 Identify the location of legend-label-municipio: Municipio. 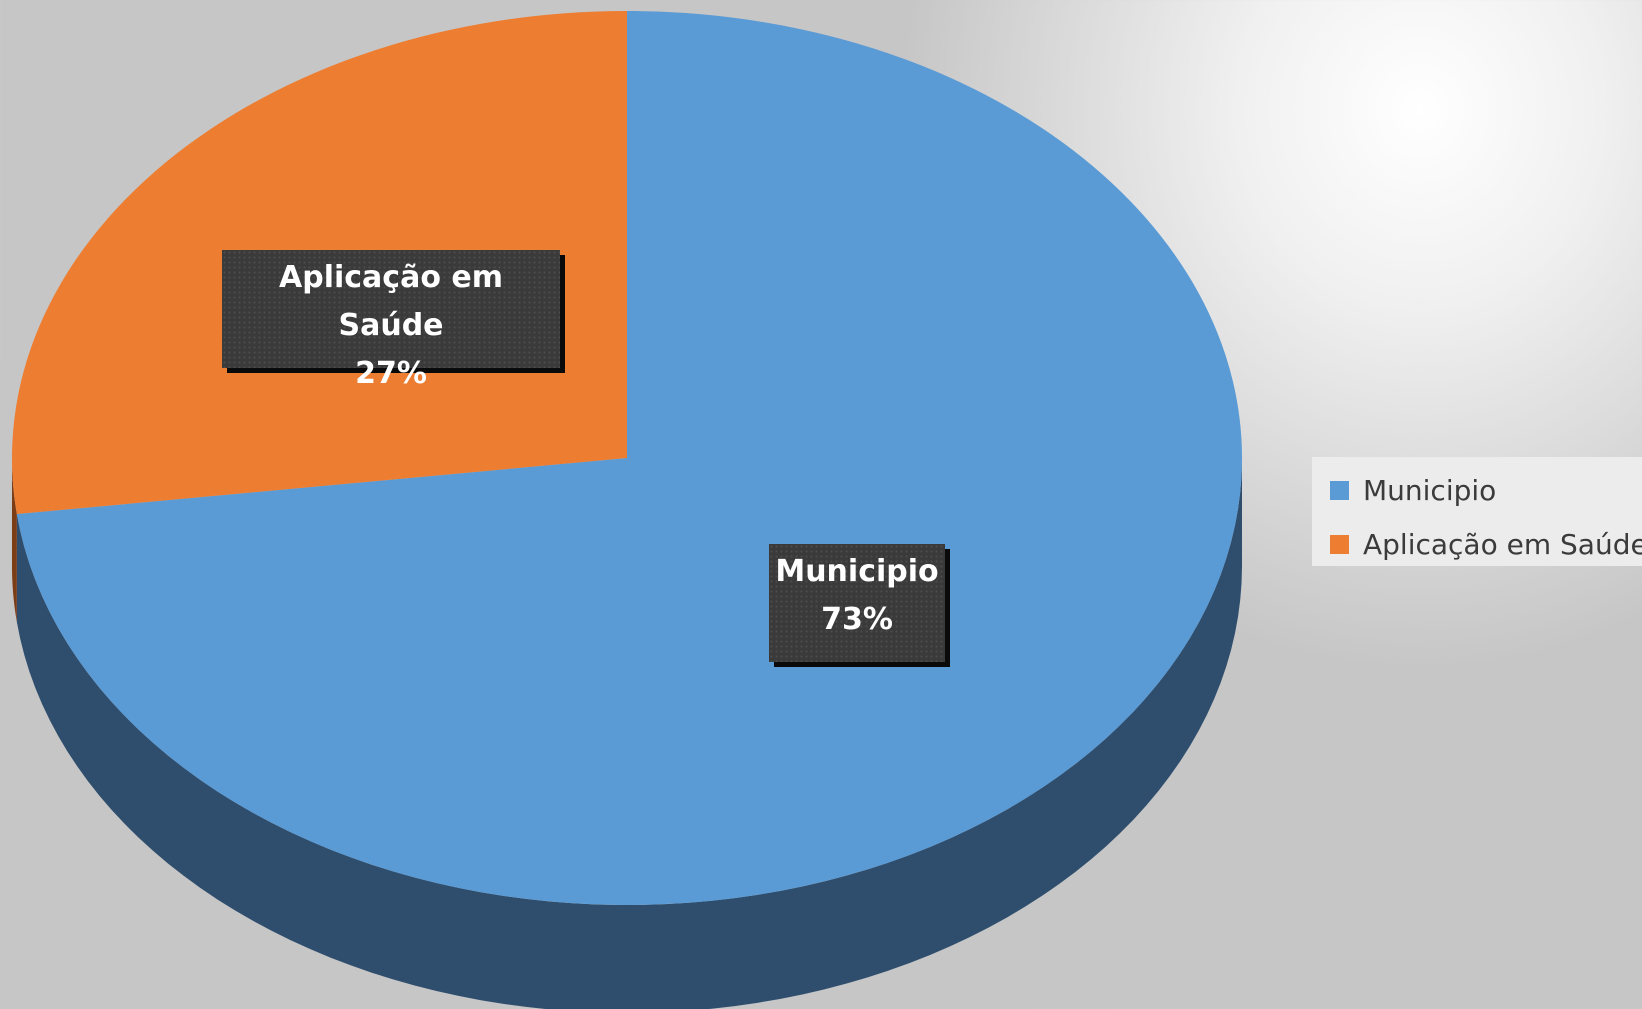
(1430, 490).